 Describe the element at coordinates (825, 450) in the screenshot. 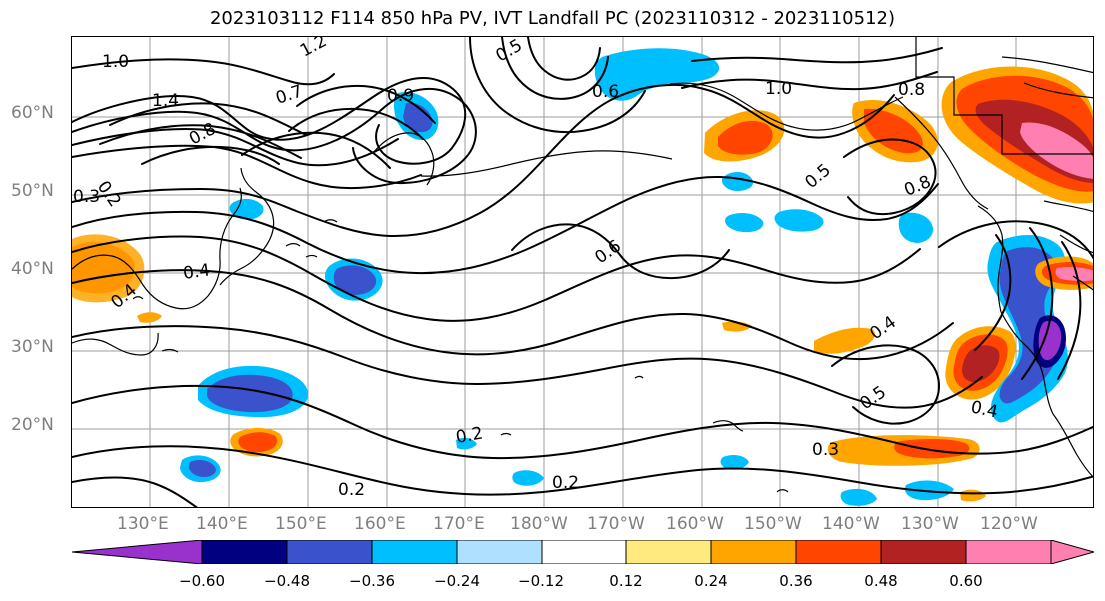

I see `contour-label: 0.3` at that location.